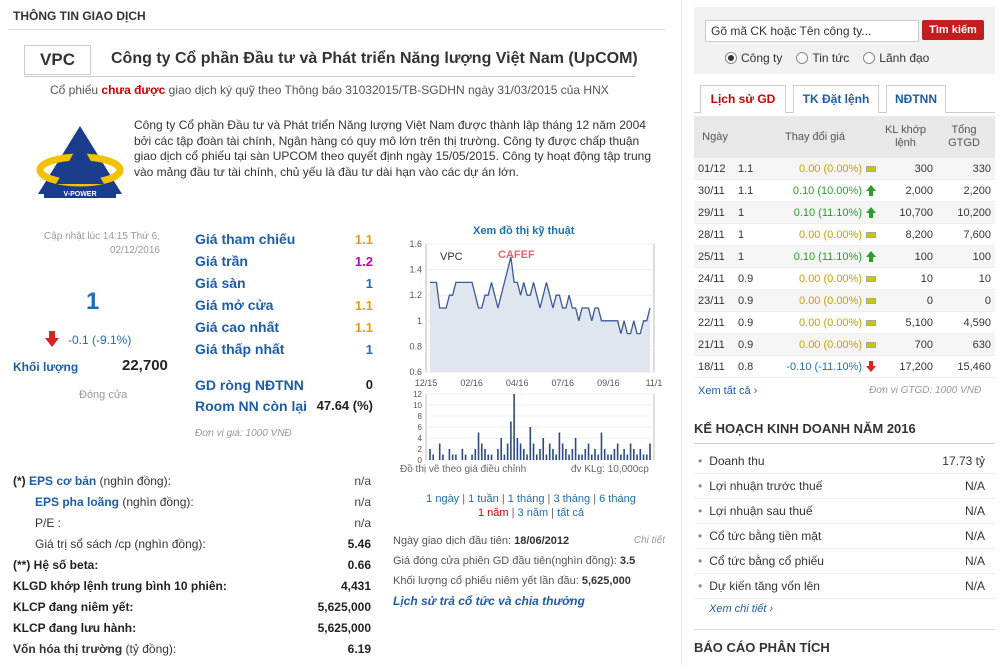 This screenshot has height=665, width=1001. What do you see at coordinates (844, 561) in the screenshot?
I see `plan-row: Cổ tức bằng cổ phiếu N/A` at bounding box center [844, 561].